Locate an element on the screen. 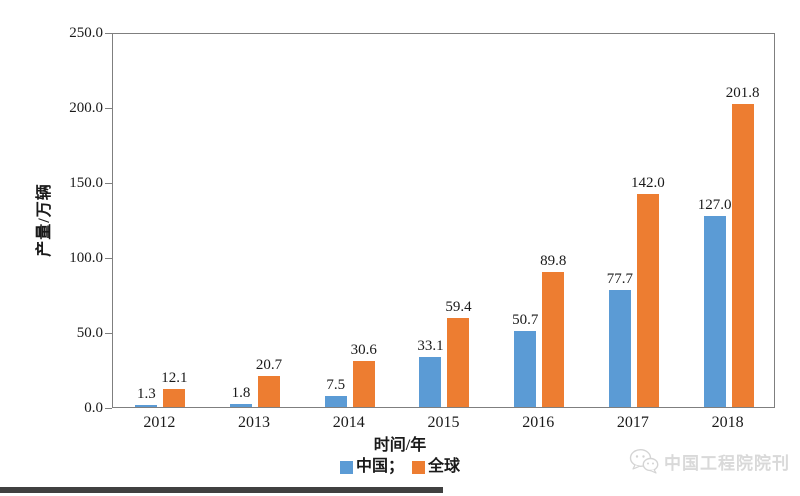 The image size is (800, 496). y-tick-label: 100.0 is located at coordinates (86, 258).